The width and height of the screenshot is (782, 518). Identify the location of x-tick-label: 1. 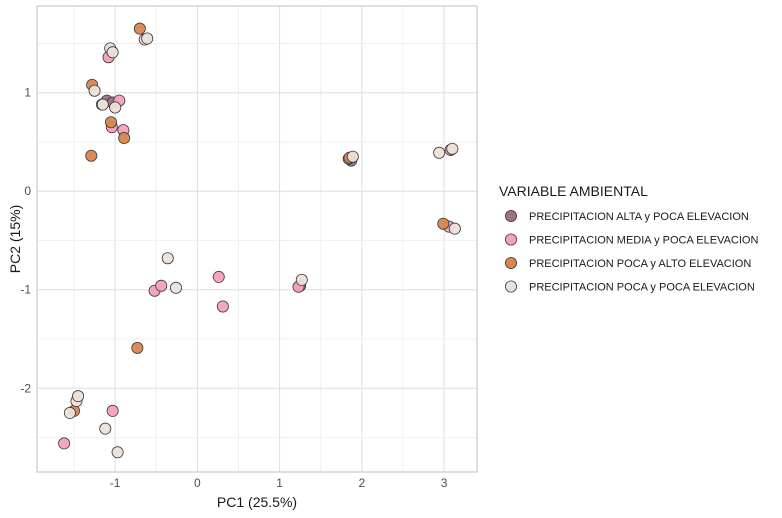
(279, 483).